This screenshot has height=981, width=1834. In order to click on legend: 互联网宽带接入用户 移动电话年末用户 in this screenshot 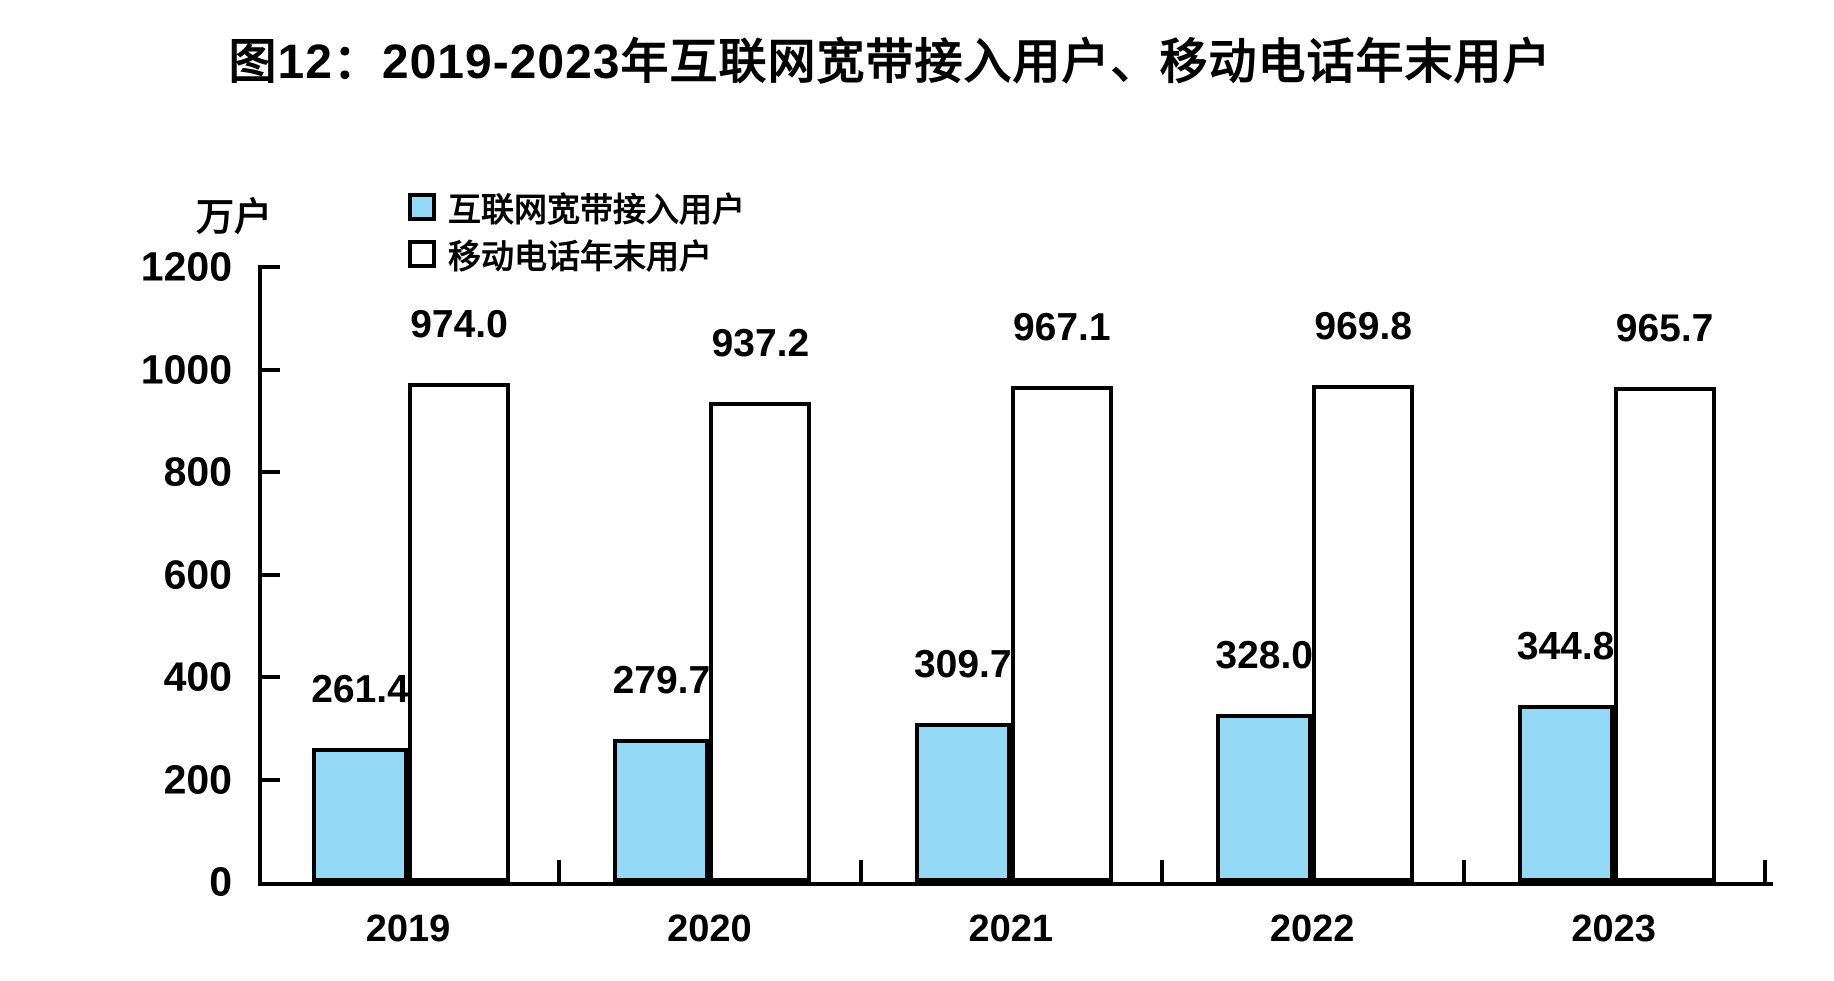, I will do `click(576, 238)`.